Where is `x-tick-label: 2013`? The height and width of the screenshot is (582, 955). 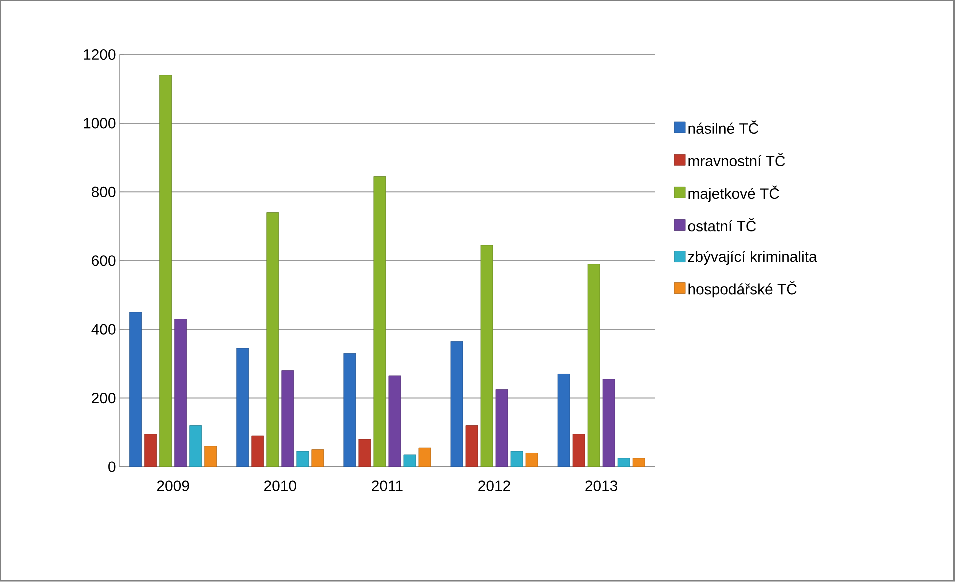
x-tick-label: 2013 is located at coordinates (602, 486).